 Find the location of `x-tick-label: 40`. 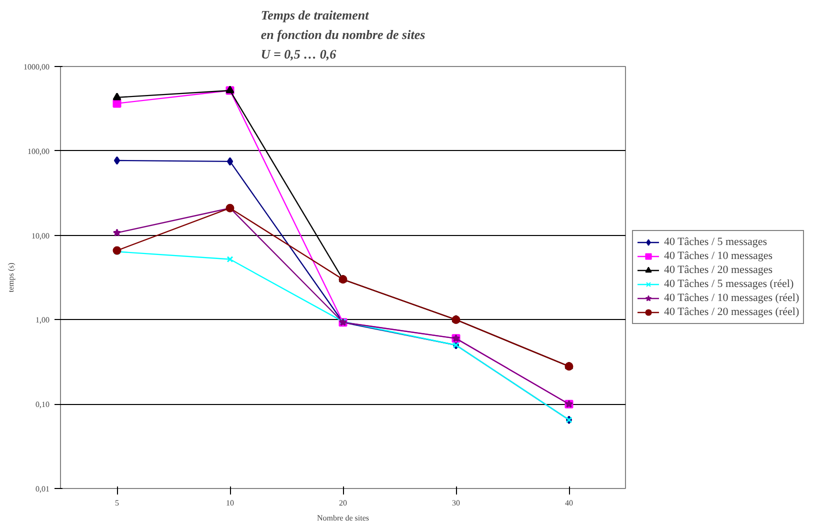

x-tick-label: 40 is located at coordinates (569, 503).